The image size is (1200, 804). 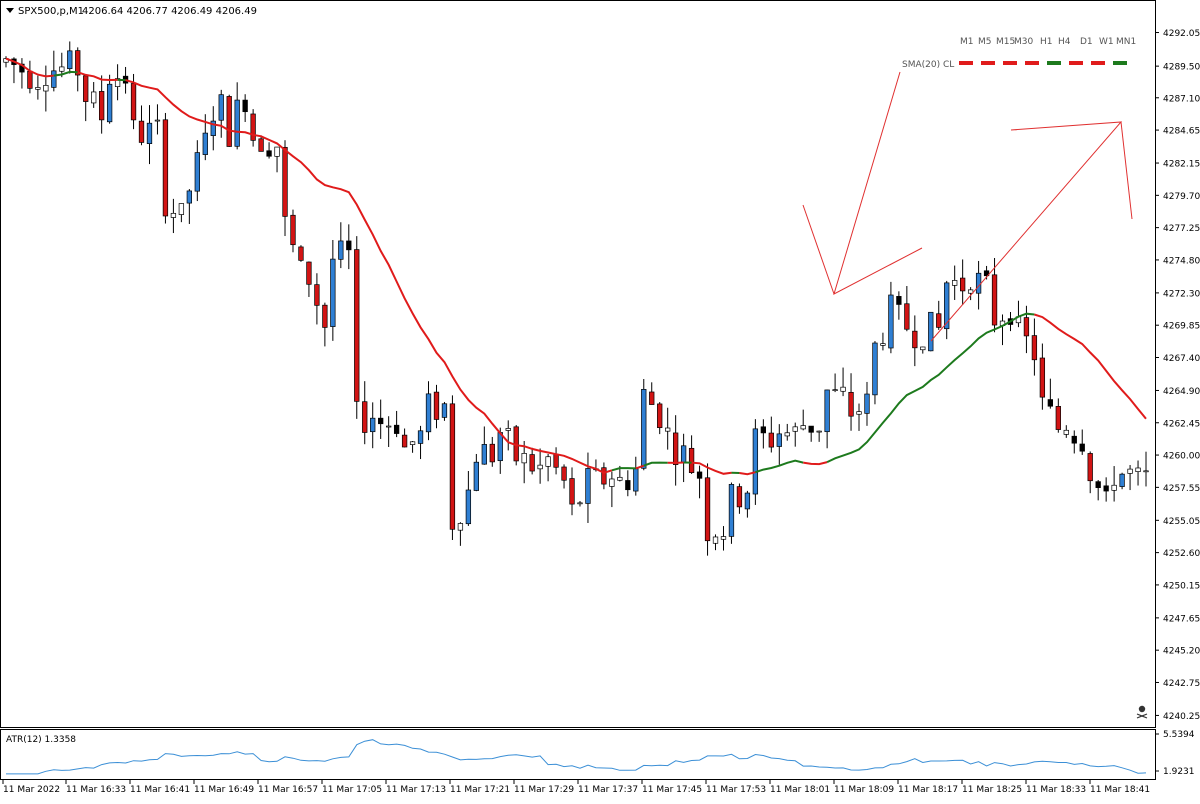 What do you see at coordinates (1181, 359) in the screenshot?
I see `price-tick-label: 4267.40` at bounding box center [1181, 359].